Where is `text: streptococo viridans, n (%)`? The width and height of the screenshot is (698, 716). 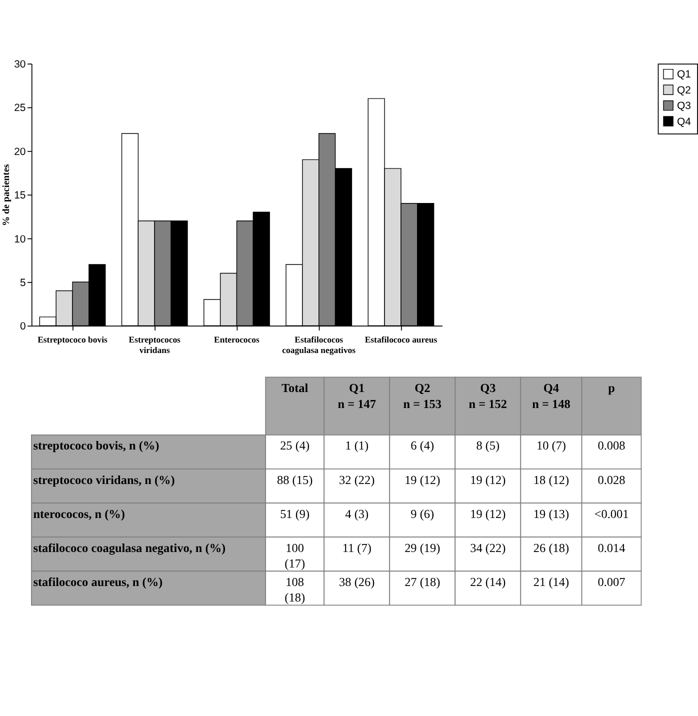 text: streptococo viridans, n (%) is located at coordinates (104, 479).